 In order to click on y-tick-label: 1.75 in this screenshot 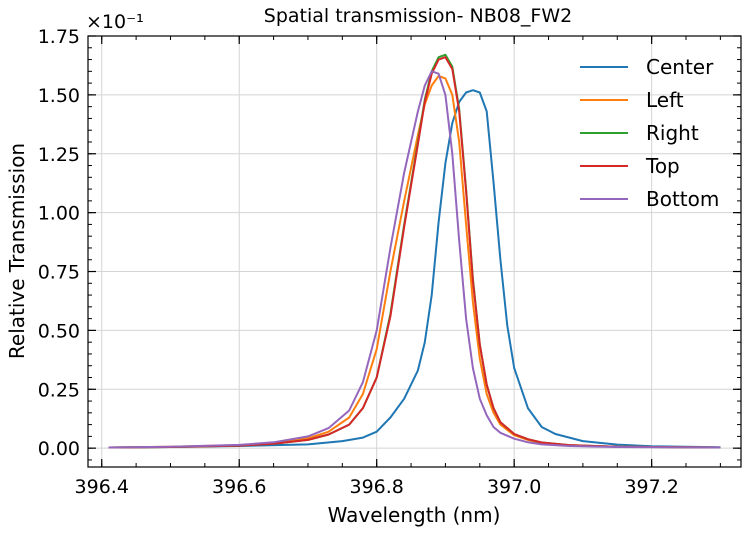, I will do `click(59, 37)`.